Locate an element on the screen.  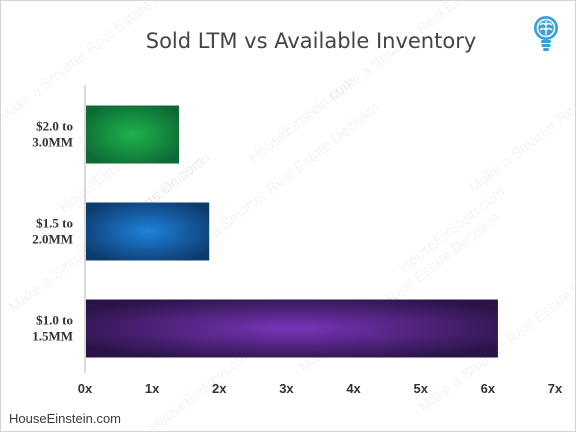
category-label-0-line1: $2.0 to is located at coordinates (54, 126).